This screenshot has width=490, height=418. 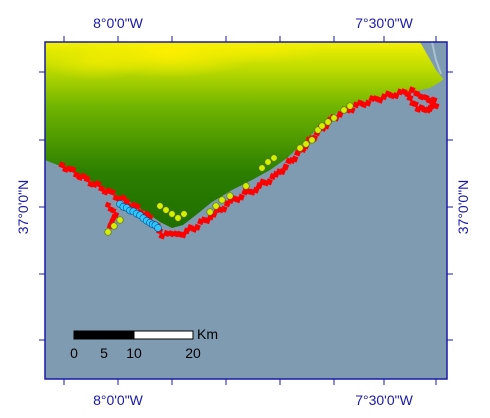 What do you see at coordinates (139, 216) in the screenshot?
I see `points-cyan-series` at bounding box center [139, 216].